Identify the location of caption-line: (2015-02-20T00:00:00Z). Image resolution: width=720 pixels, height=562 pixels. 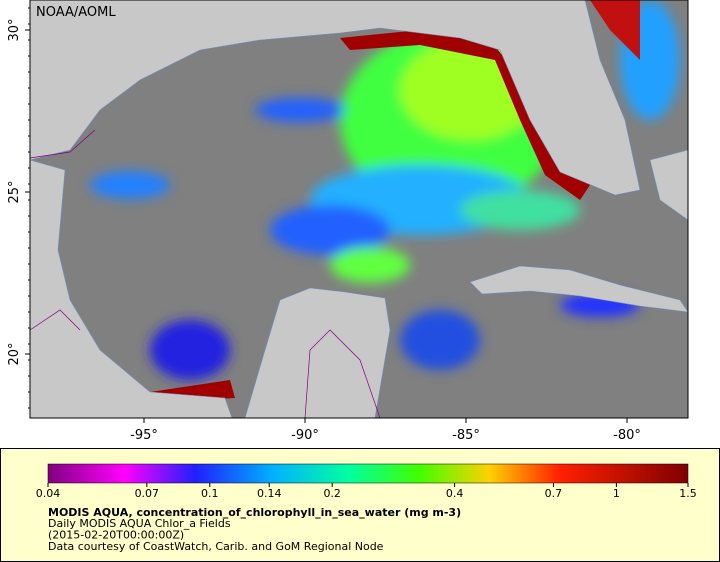
(116, 535).